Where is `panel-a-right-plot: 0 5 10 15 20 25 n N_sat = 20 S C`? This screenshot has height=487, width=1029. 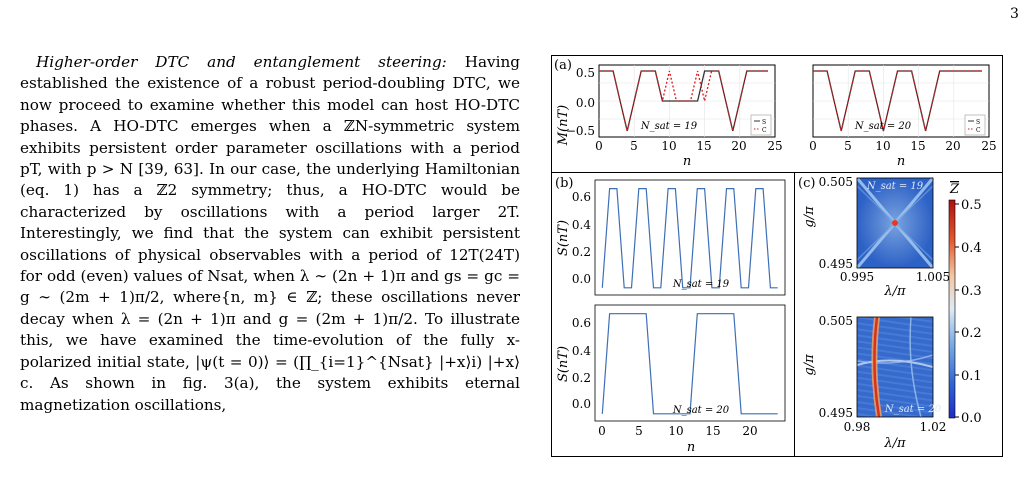
panel-a-right-plot: 0 5 10 15 20 25 n N_sat = 20 S C is located at coordinates (903, 116).